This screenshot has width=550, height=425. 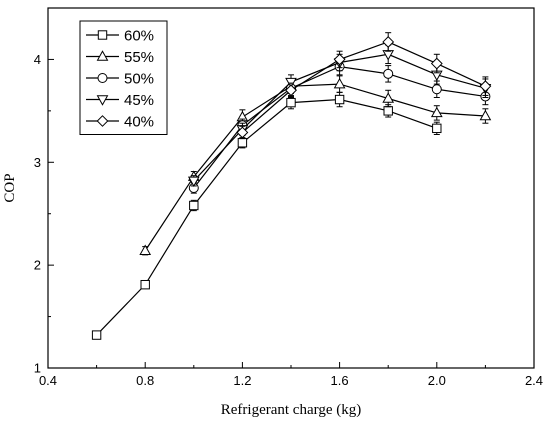 What do you see at coordinates (242, 380) in the screenshot?
I see `x-tick-label: 1.2` at bounding box center [242, 380].